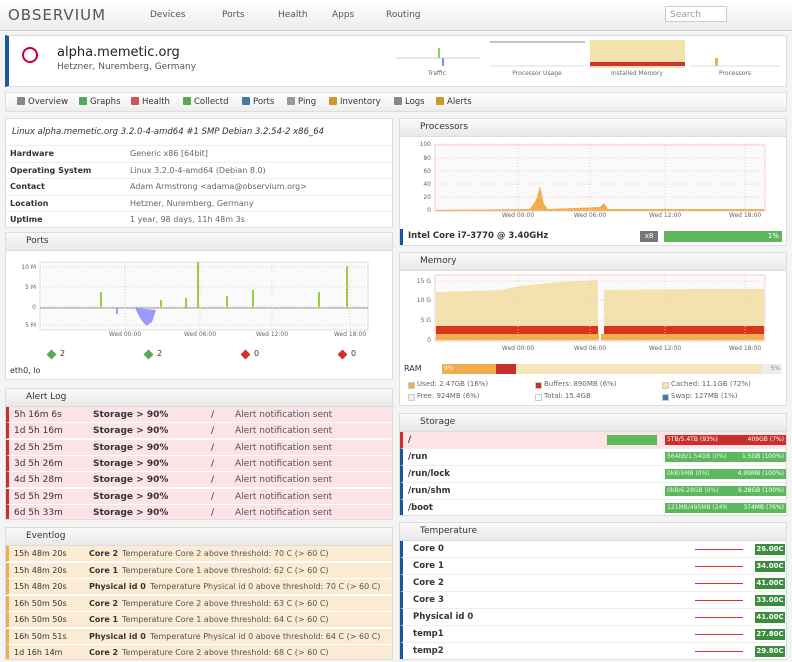 The height and width of the screenshot is (662, 792). What do you see at coordinates (593, 491) in the screenshot?
I see `storage-row: /run/shm 0kB/6.28GB (0%) 6.28GB (100%)` at bounding box center [593, 491].